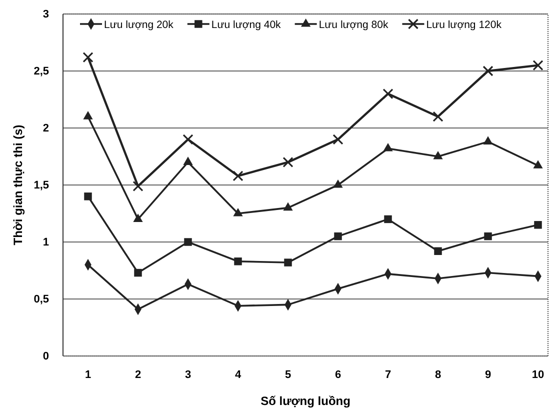 This screenshot has height=415, width=553. What do you see at coordinates (41, 72) in the screenshot?
I see `y-tick-label: 2,5` at bounding box center [41, 72].